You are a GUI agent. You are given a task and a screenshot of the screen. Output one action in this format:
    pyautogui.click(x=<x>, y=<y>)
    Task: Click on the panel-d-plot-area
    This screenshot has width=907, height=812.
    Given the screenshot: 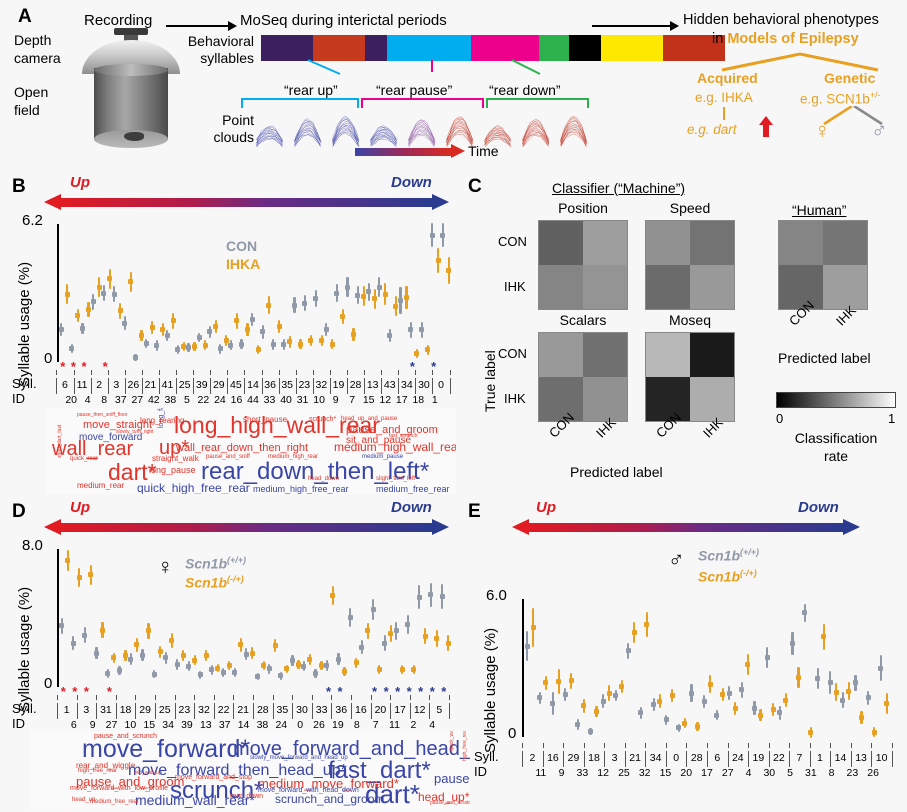 What is the action you would take?
    pyautogui.click(x=255, y=618)
    